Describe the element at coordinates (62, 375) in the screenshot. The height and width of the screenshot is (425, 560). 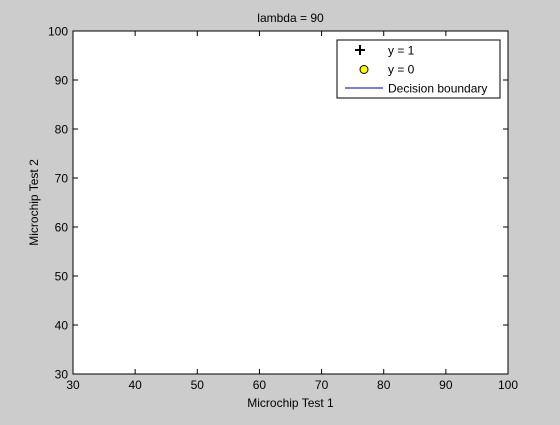
I see `y-tick-label: 30` at that location.